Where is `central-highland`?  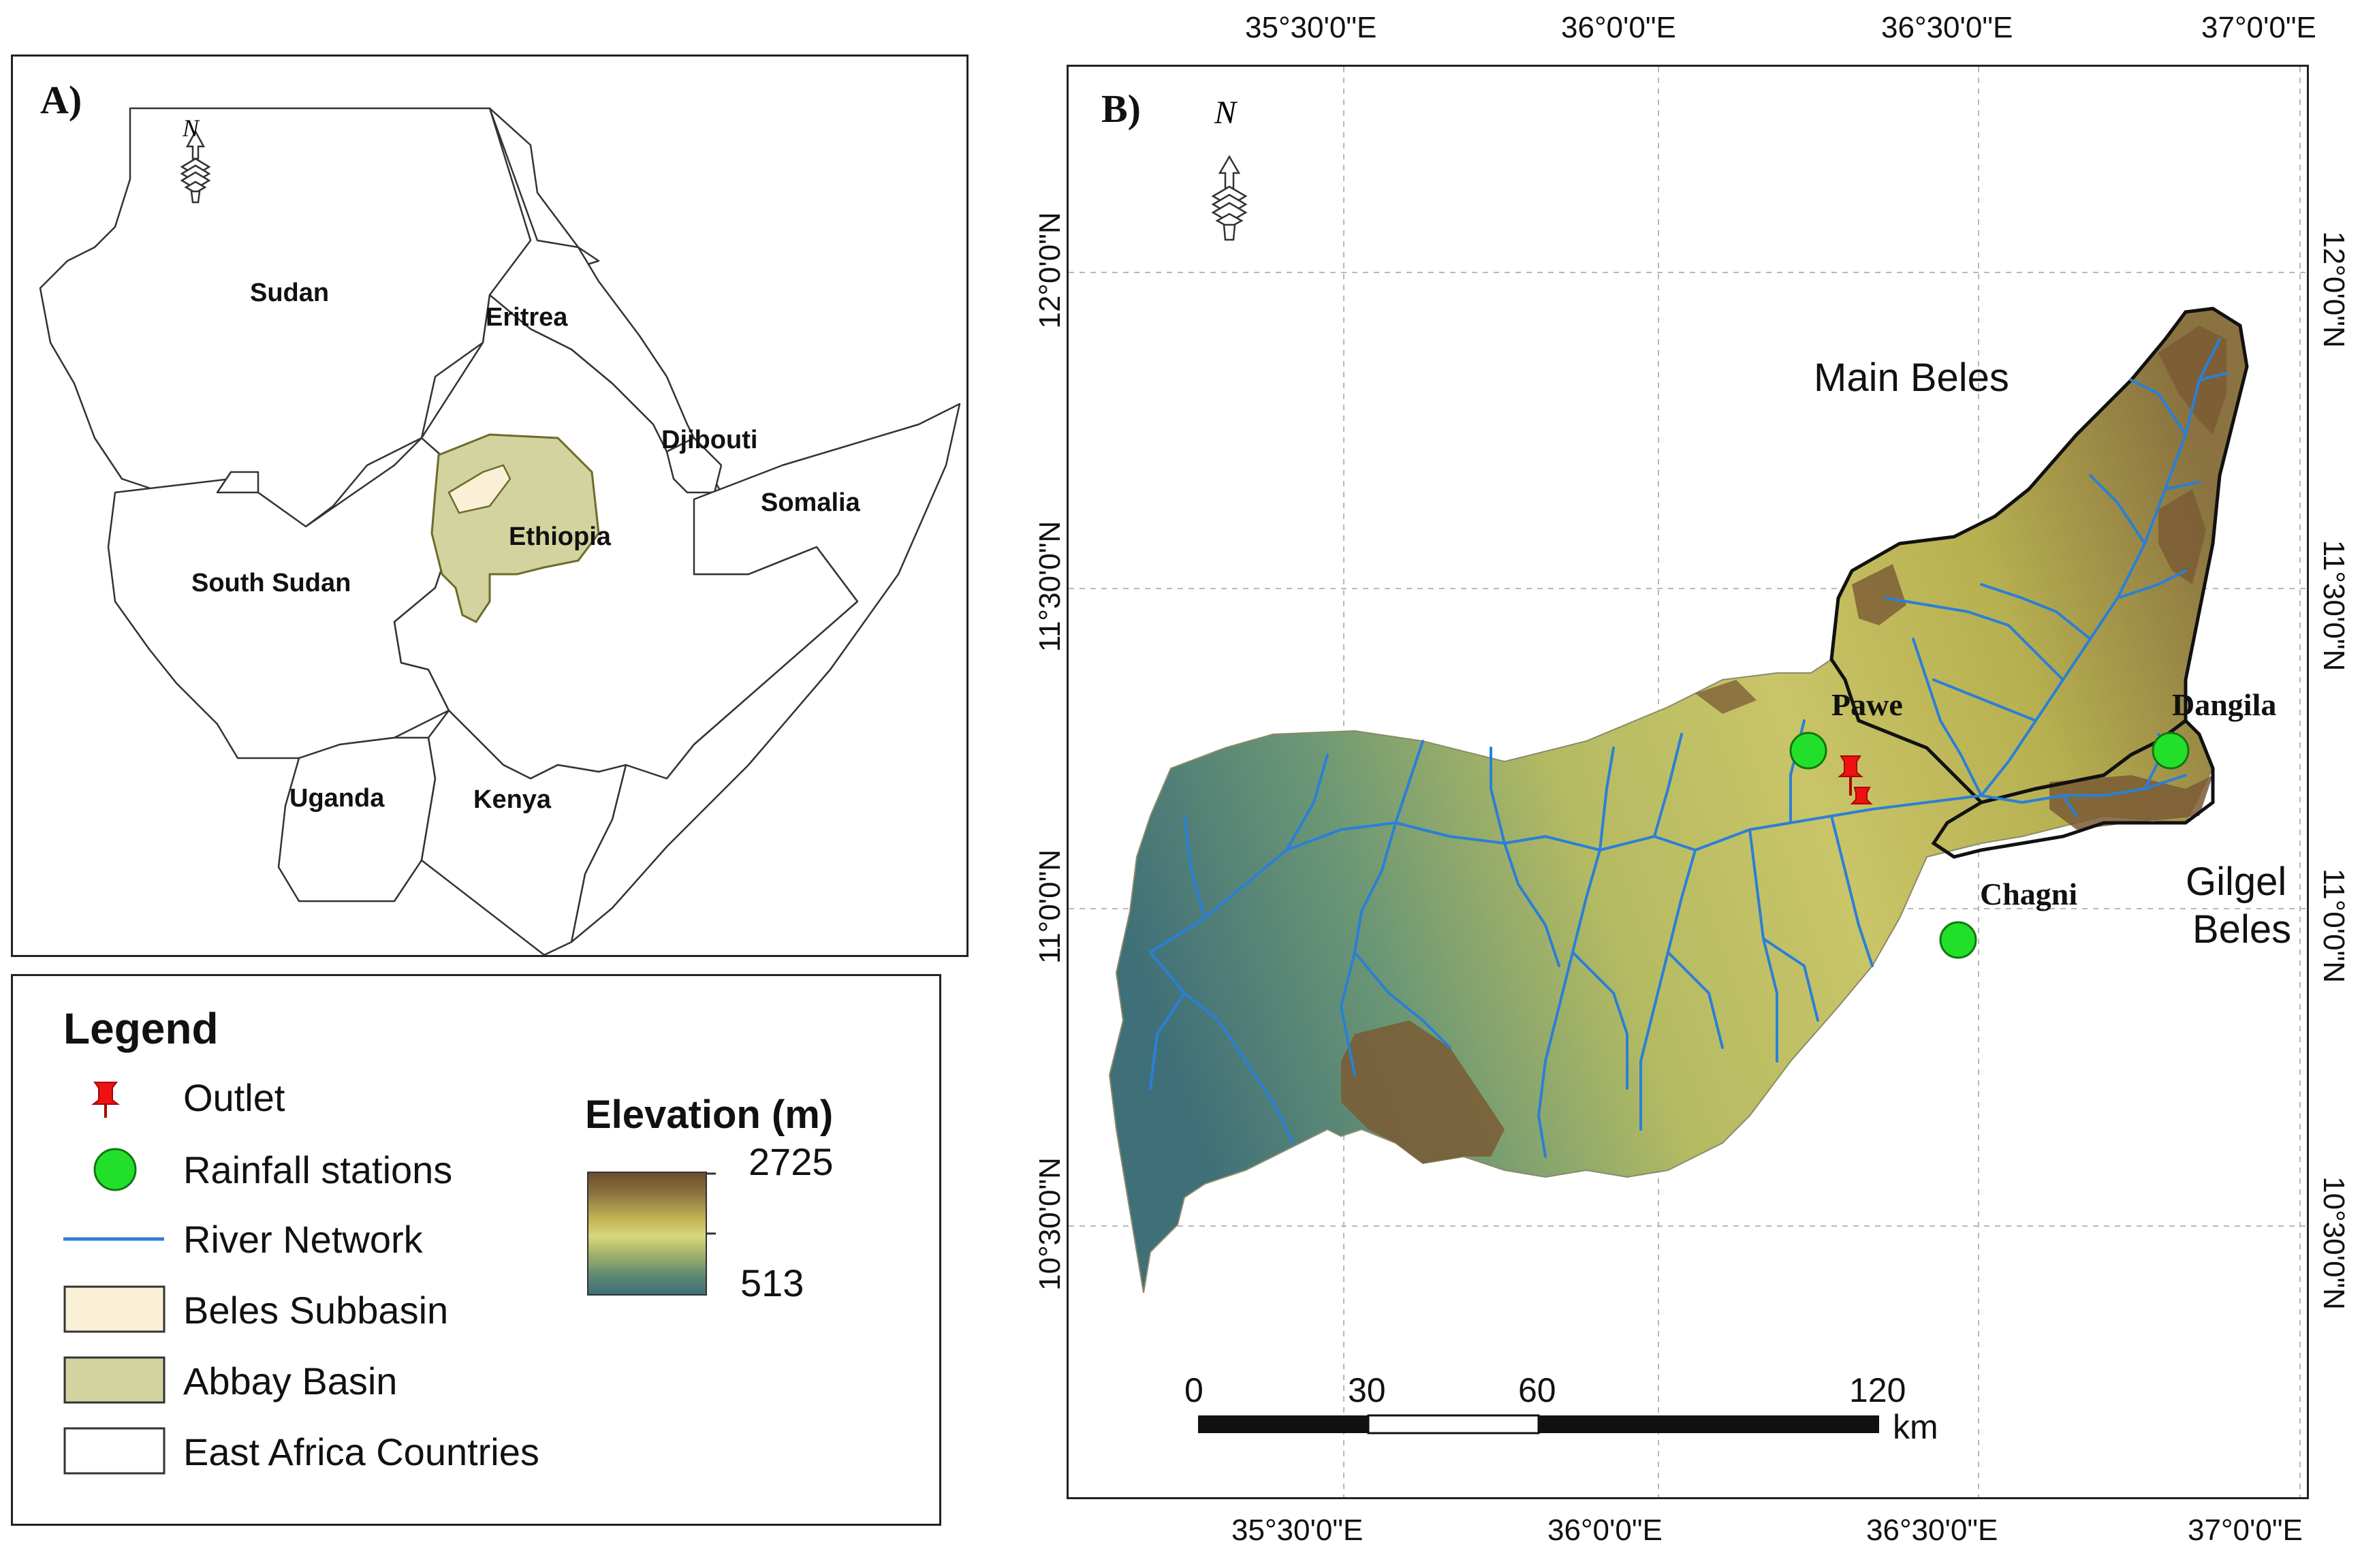
central-highland is located at coordinates (1879, 594).